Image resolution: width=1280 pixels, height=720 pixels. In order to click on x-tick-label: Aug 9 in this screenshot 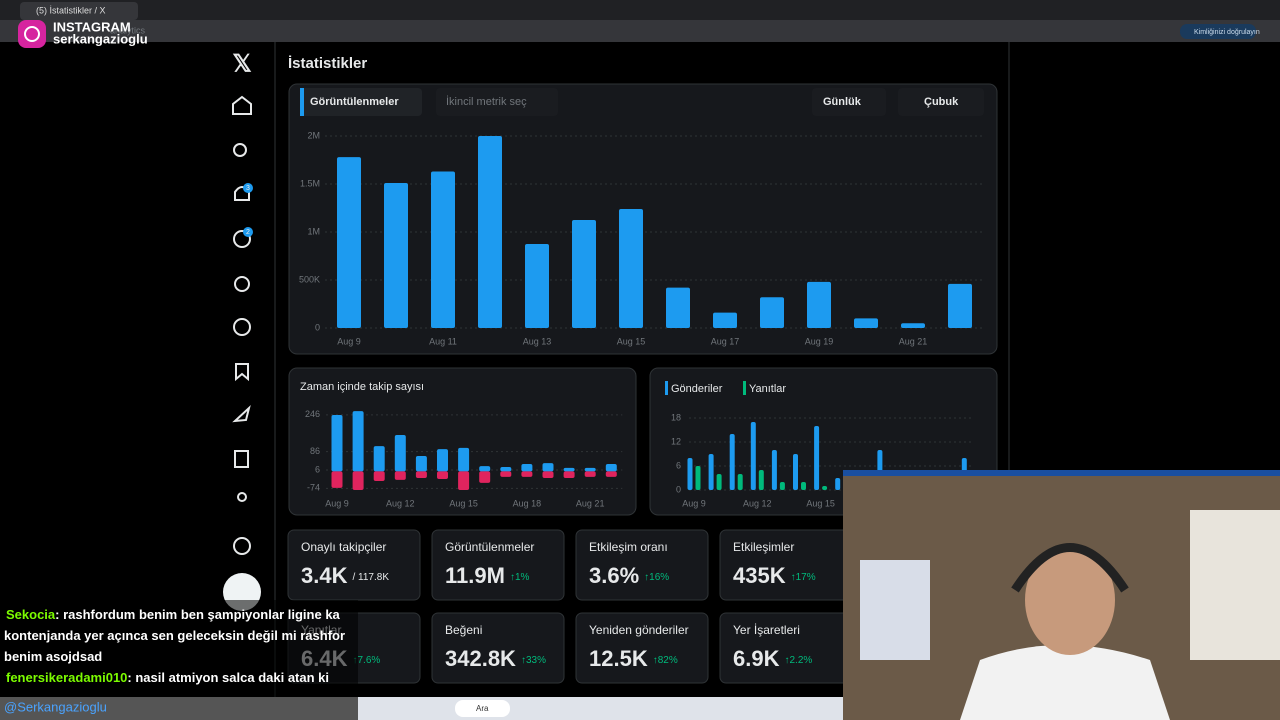, I will do `click(337, 503)`.